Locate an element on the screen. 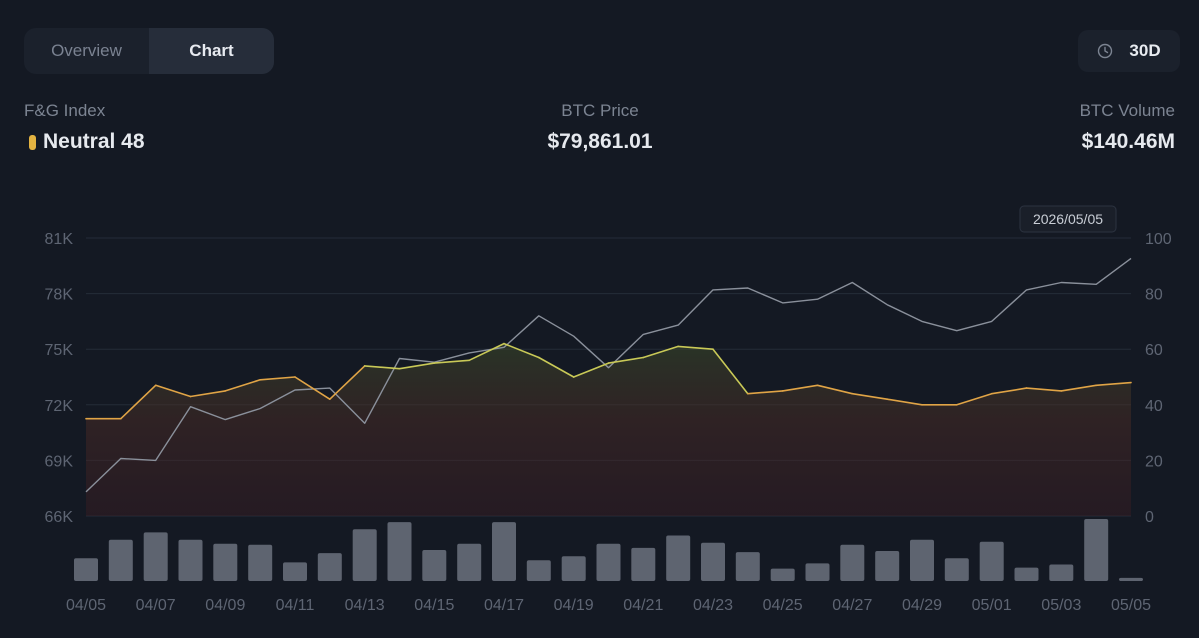 This screenshot has width=1199, height=638. x-axis-tick: 04/23 is located at coordinates (713, 605).